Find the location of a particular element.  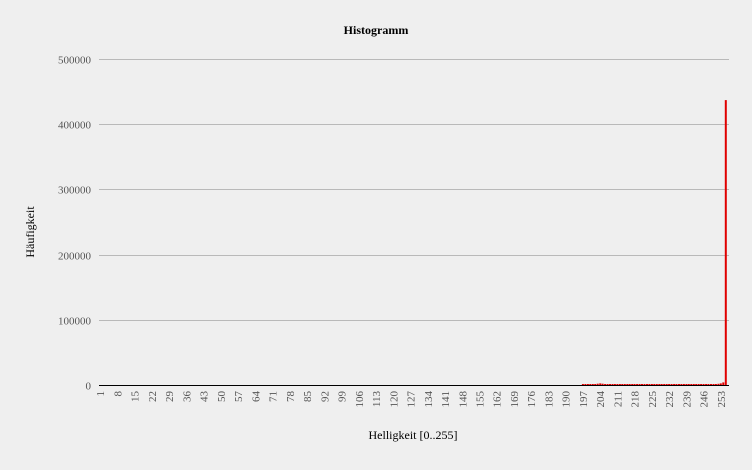

y-tick-labels: 0 100000 200000 300000 400000 500000 is located at coordinates (75, 224).